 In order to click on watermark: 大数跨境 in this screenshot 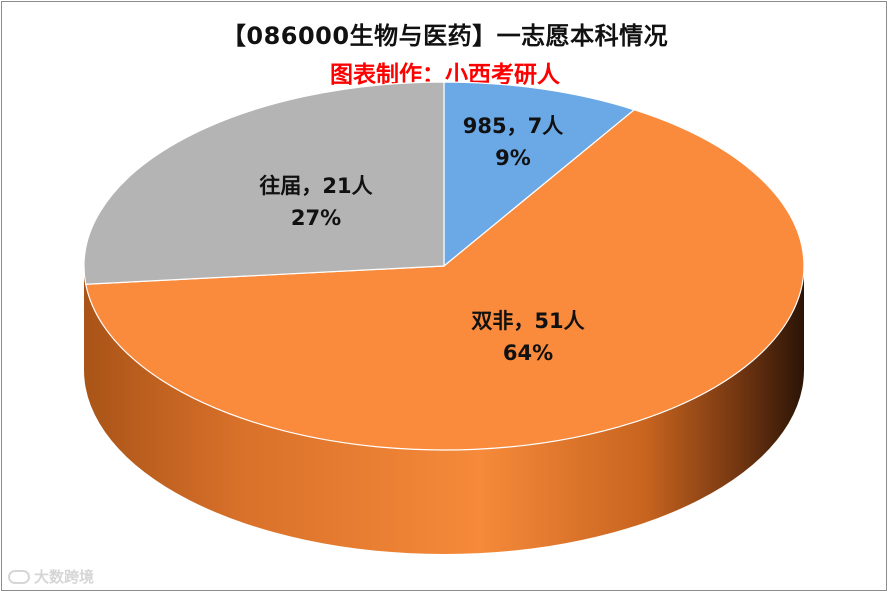, I will do `click(51, 576)`.